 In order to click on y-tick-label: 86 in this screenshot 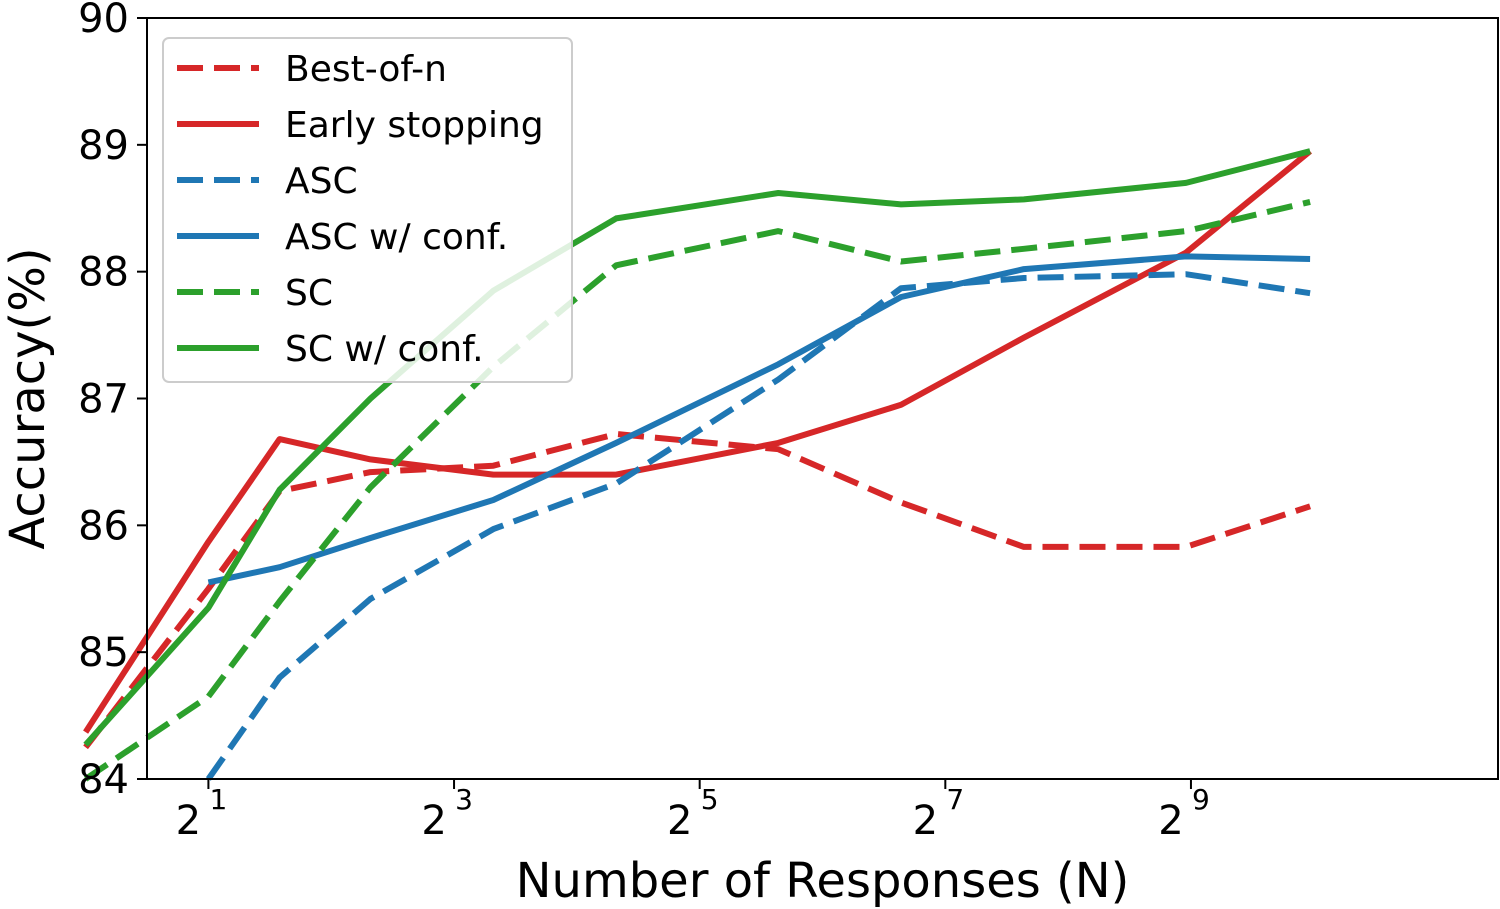, I will do `click(103, 526)`.